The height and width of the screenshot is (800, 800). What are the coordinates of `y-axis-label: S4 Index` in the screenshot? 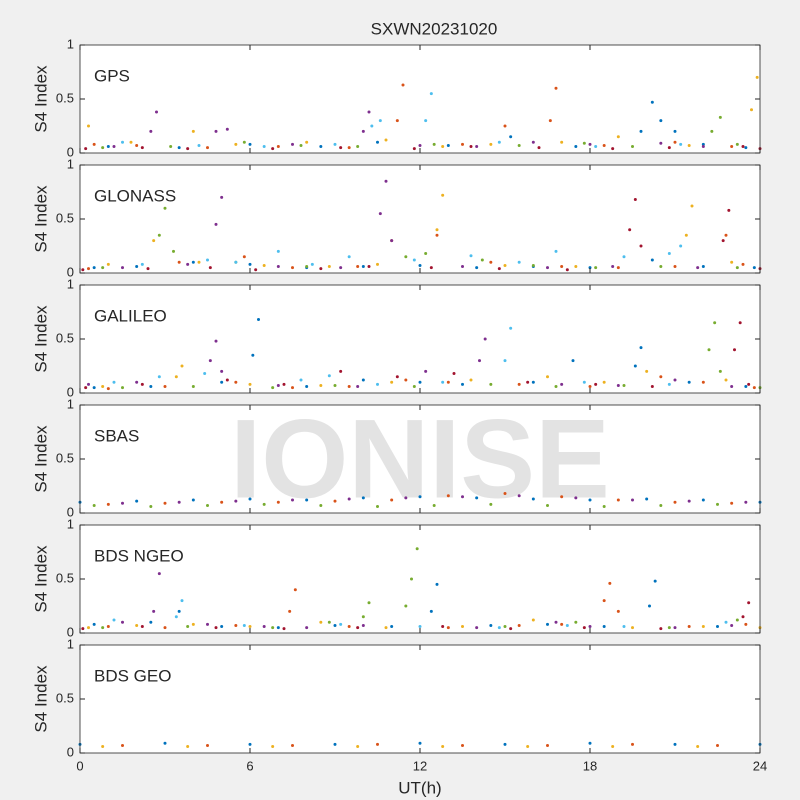 It's located at (40, 219).